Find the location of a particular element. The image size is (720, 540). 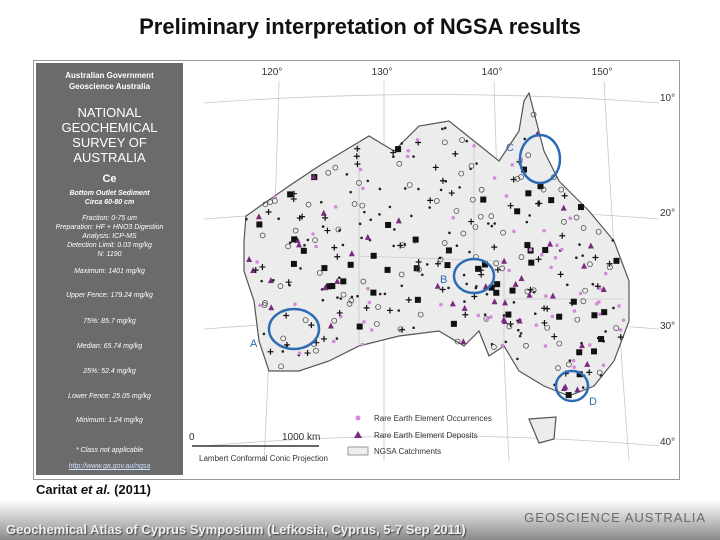

parallel is located at coordinates (431, 441).